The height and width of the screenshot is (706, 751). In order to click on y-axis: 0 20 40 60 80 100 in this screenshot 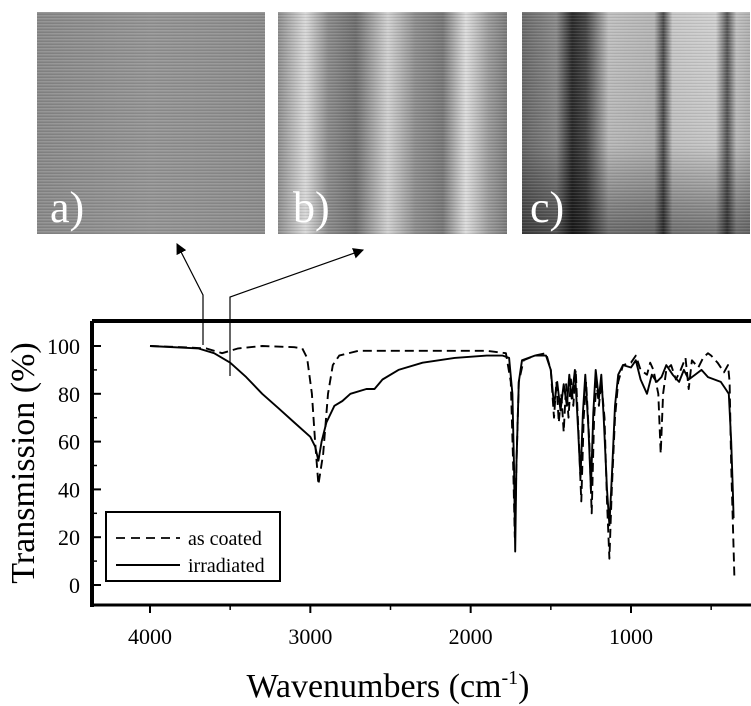, I will do `click(74, 466)`.